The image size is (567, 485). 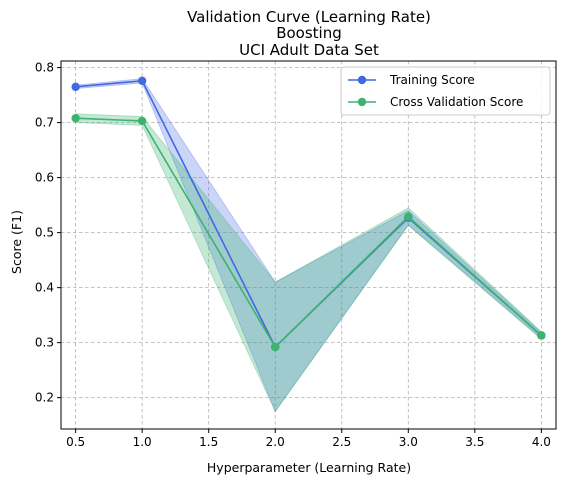 What do you see at coordinates (474, 442) in the screenshot?
I see `x-tick-label: 3.5` at bounding box center [474, 442].